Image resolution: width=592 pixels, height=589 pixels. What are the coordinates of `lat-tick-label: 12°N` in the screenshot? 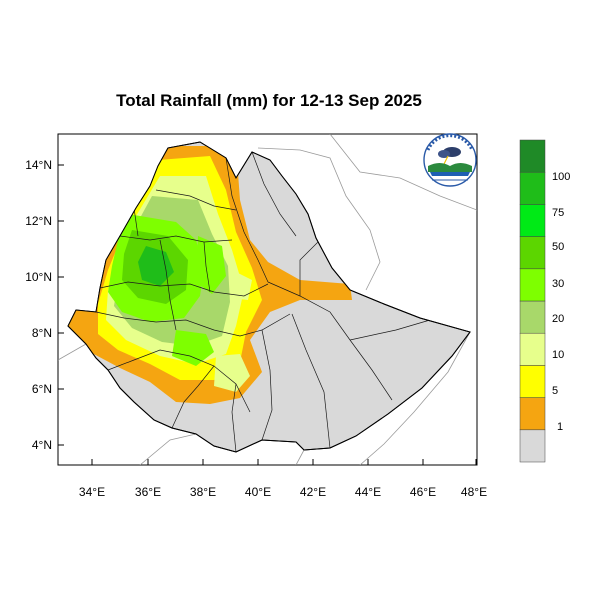 It's located at (38, 221).